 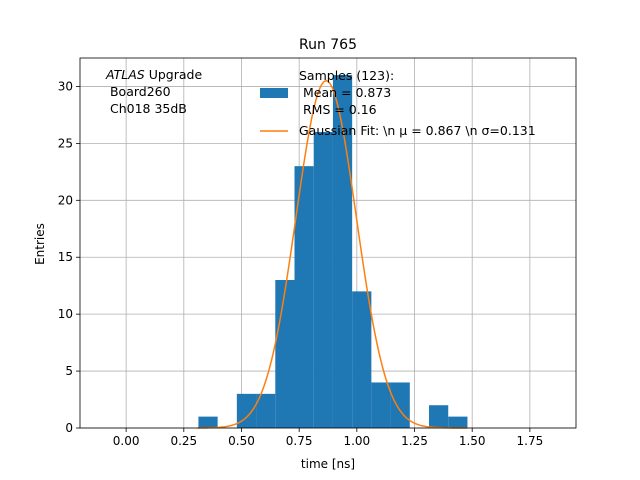 What do you see at coordinates (65, 143) in the screenshot?
I see `y-tick-label: 25` at bounding box center [65, 143].